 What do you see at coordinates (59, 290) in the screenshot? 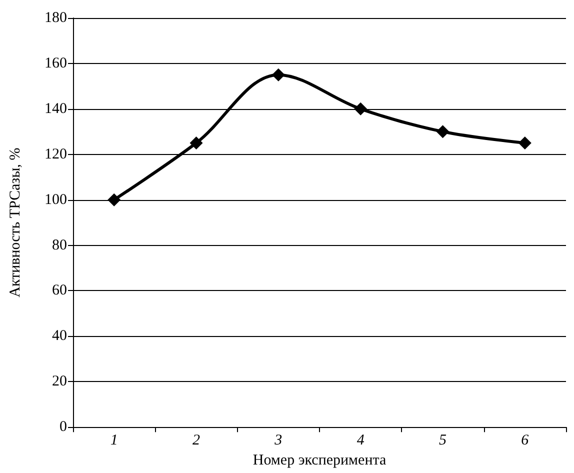
I see `y-tick-label: 60` at bounding box center [59, 290].